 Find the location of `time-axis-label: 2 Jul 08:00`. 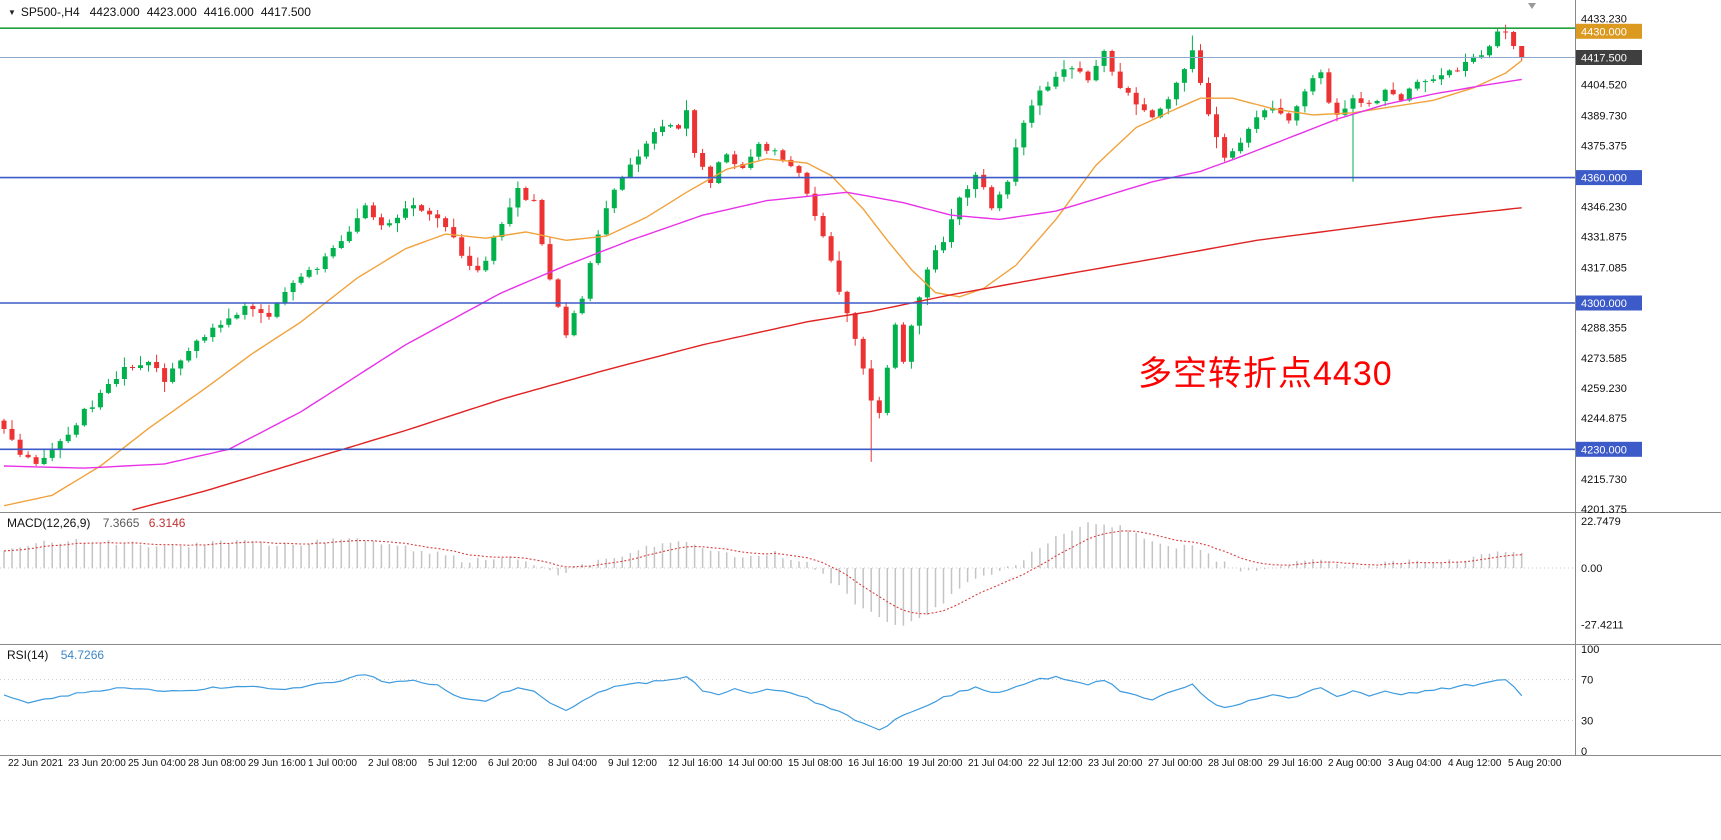

time-axis-label: 2 Jul 08:00 is located at coordinates (392, 763).